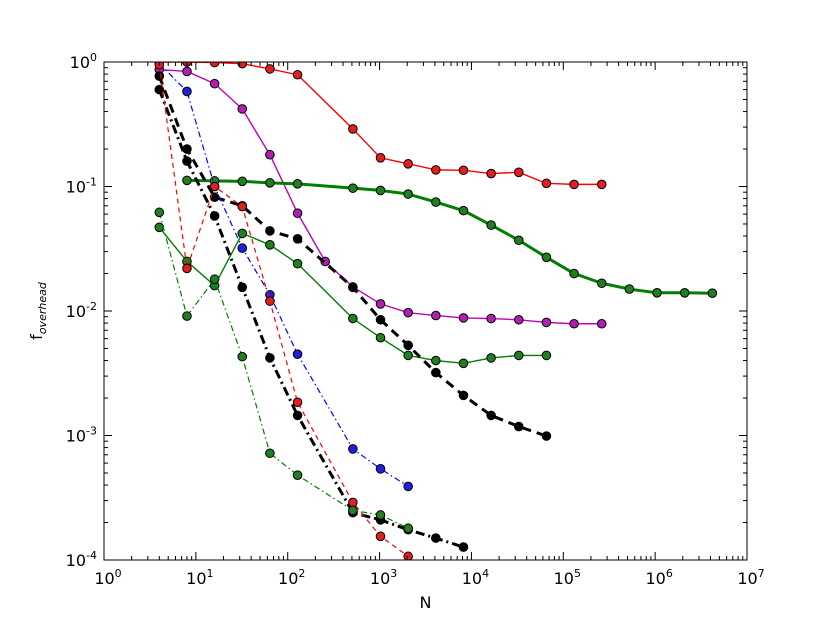  I want to click on y-tick-label: 10⁻¹, so click(81, 186).